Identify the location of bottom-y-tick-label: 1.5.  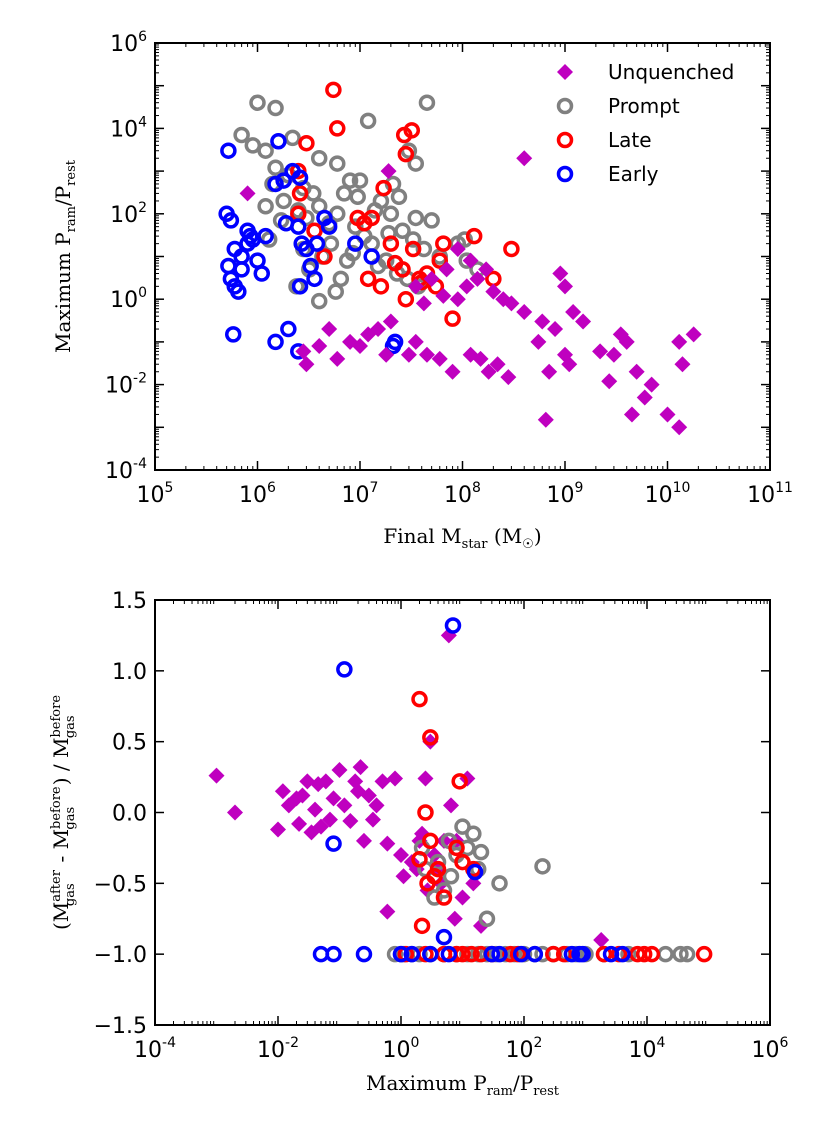
(129, 601).